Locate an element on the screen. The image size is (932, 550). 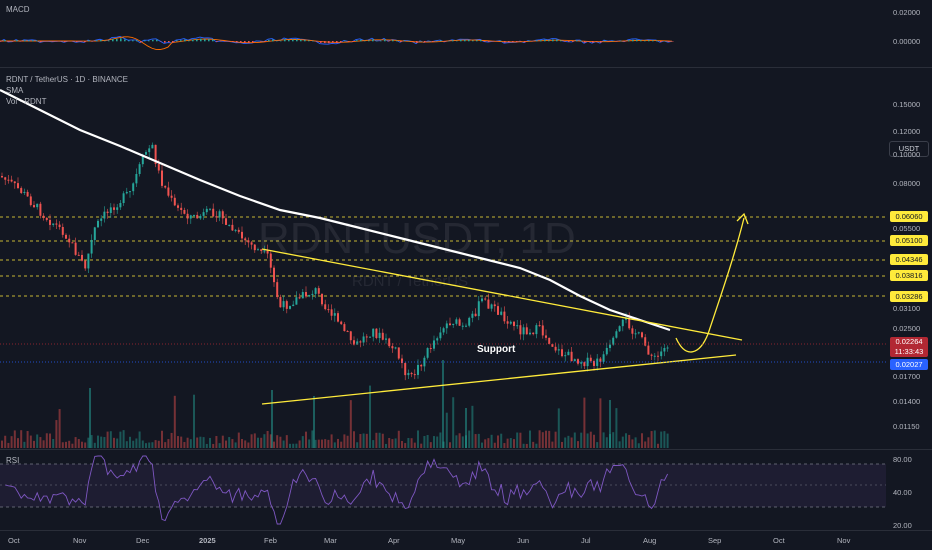
rsi-axis-label: 80.00 is located at coordinates (902, 459).